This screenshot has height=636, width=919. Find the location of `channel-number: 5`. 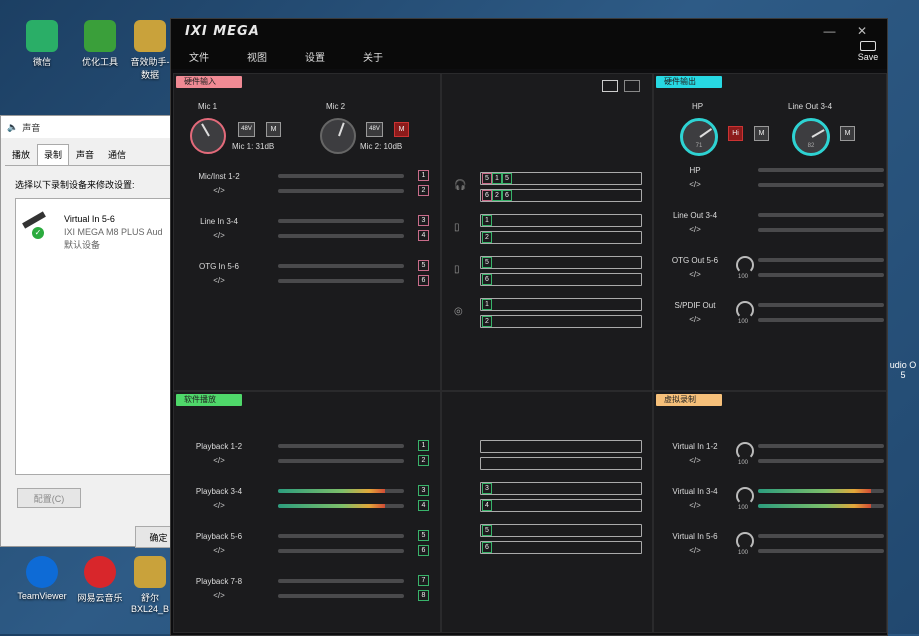

channel-number: 5 is located at coordinates (423, 265).